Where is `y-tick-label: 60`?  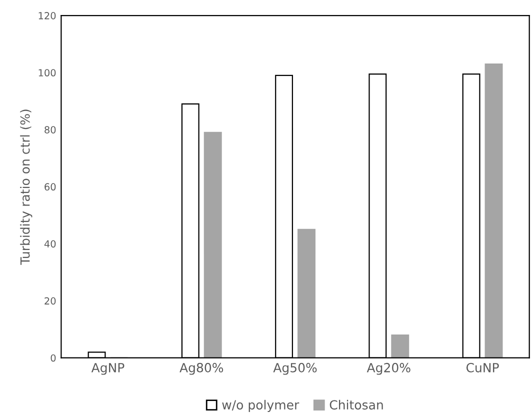 y-tick-label: 60 is located at coordinates (50, 187).